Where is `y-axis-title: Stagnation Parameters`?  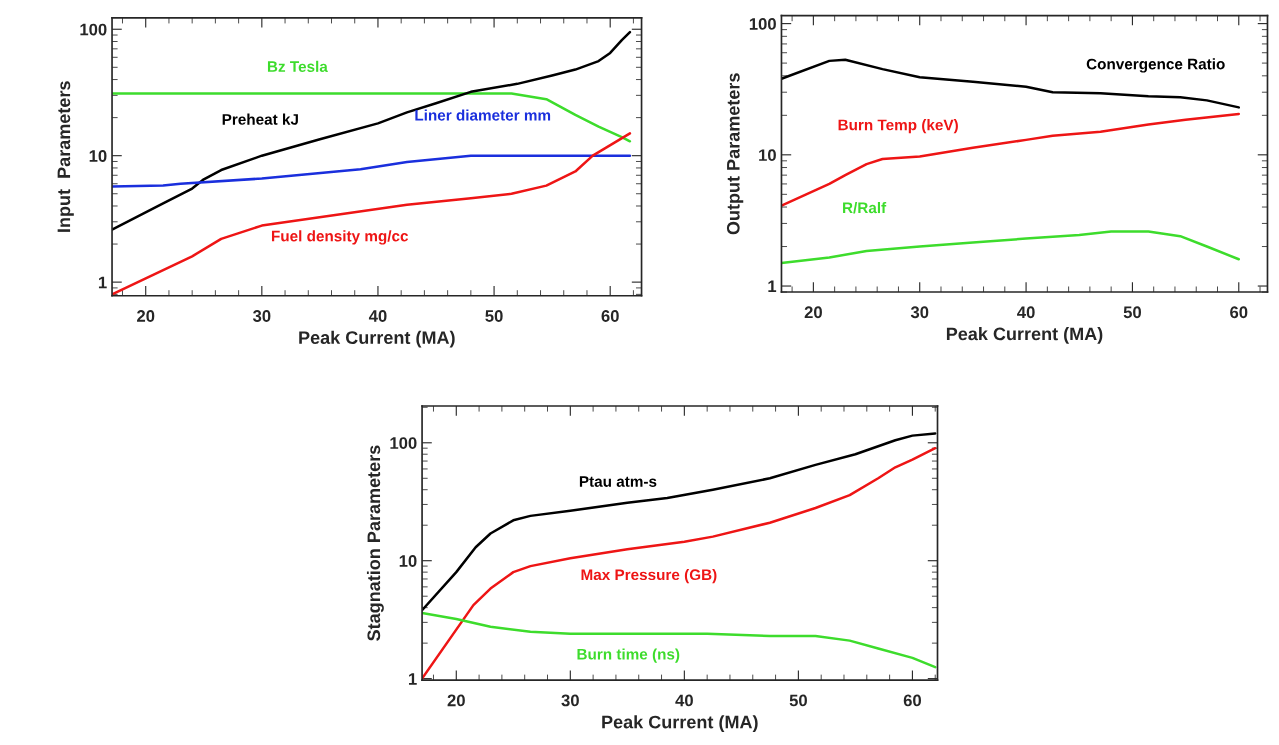
y-axis-title: Stagnation Parameters is located at coordinates (375, 543).